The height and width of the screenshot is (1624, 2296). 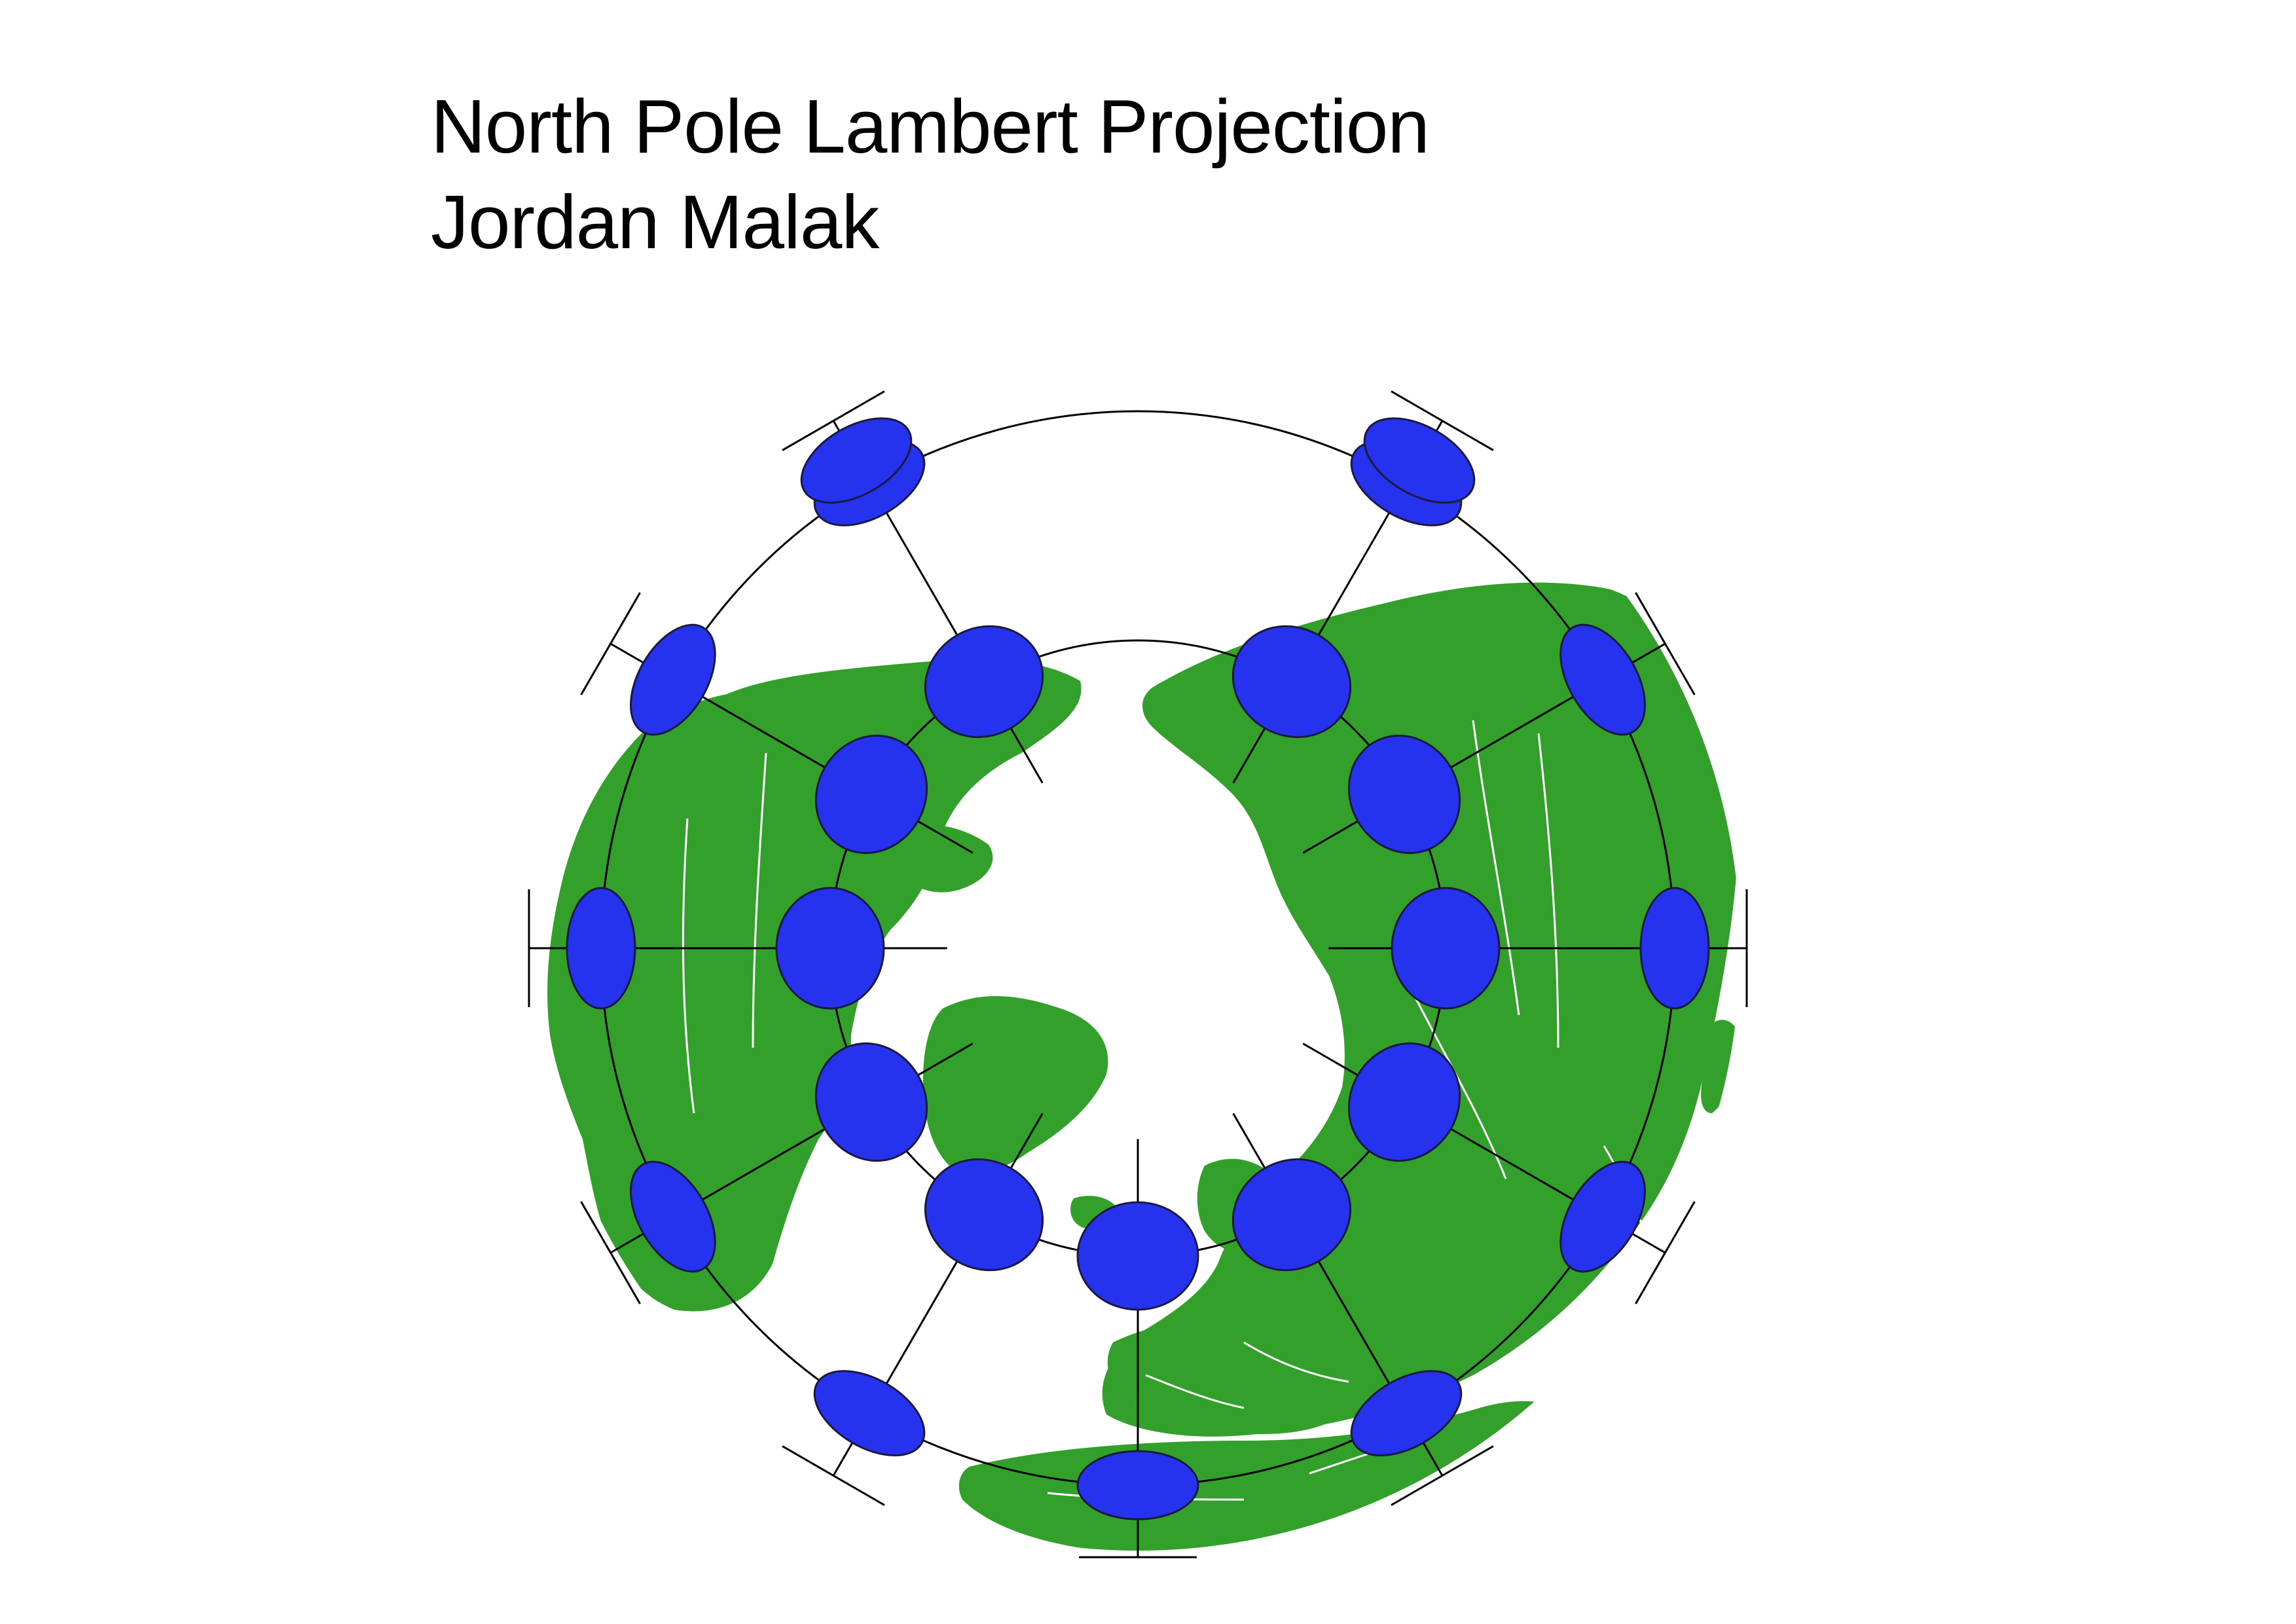 What do you see at coordinates (939, 858) in the screenshot?
I see `landmass-arctic-archipelago` at bounding box center [939, 858].